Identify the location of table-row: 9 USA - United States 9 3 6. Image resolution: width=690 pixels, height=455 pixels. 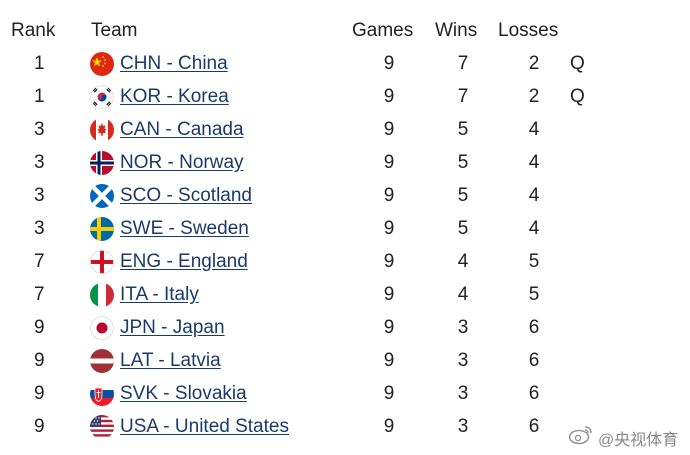
(345, 427).